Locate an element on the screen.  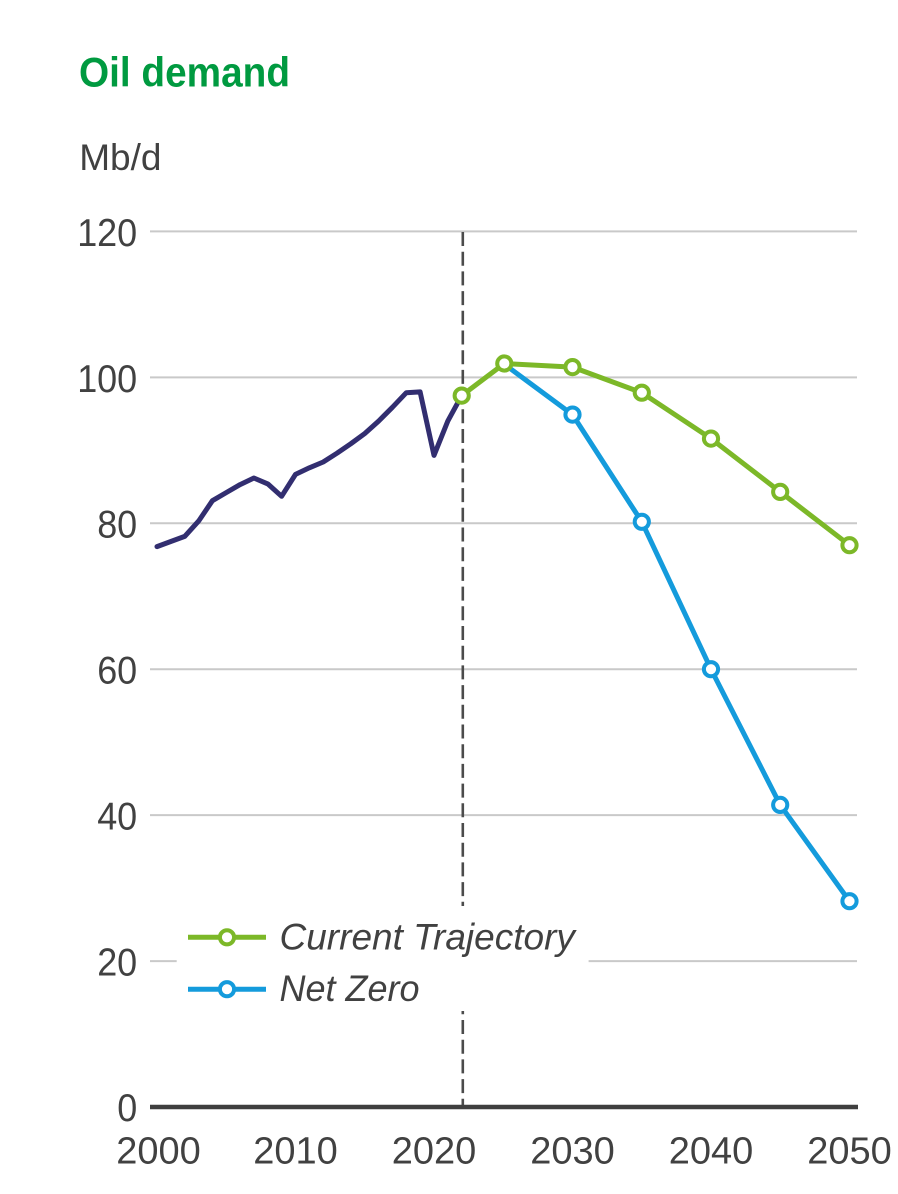
svg-text: 2040 is located at coordinates (711, 1151).